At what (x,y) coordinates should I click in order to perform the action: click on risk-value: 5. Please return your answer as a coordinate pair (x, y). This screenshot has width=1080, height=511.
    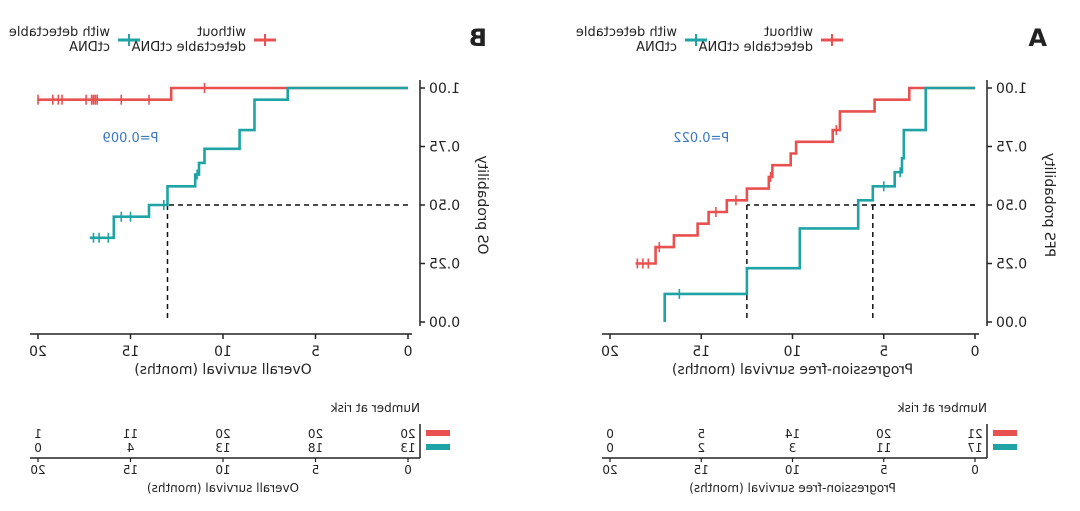
    Looking at the image, I should click on (701, 434).